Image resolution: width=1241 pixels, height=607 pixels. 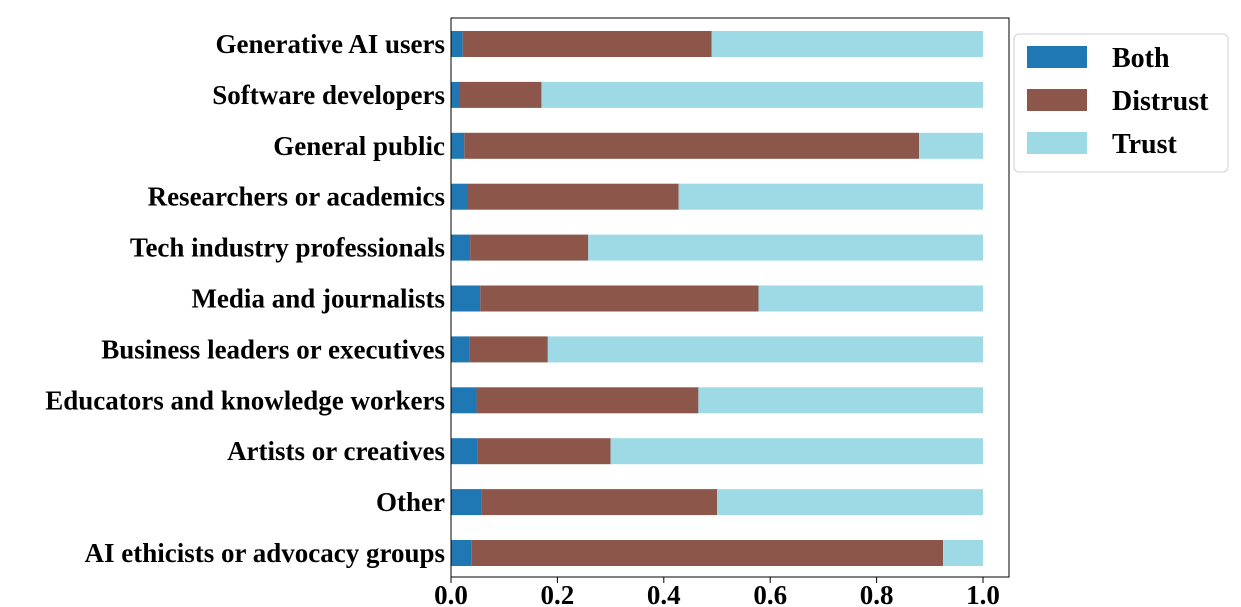 What do you see at coordinates (336, 451) in the screenshot?
I see `category-label: Artists or creatives` at bounding box center [336, 451].